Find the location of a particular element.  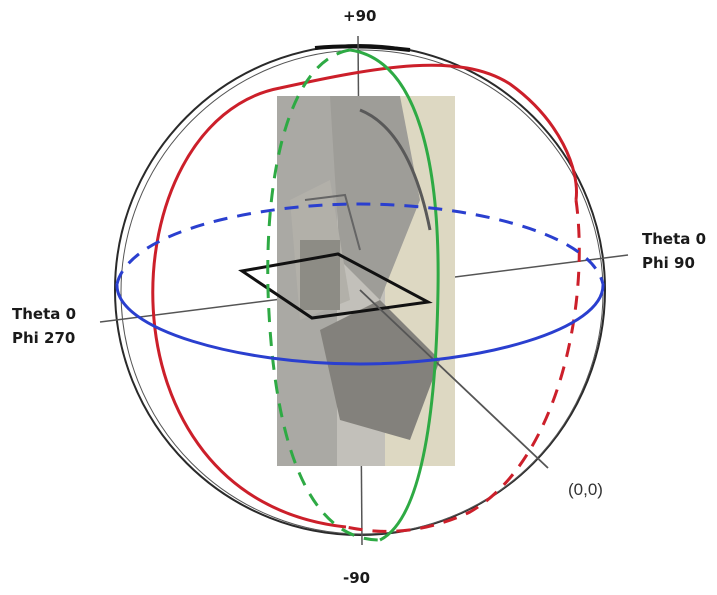

label-right-theta: Theta 0 is located at coordinates (674, 239).